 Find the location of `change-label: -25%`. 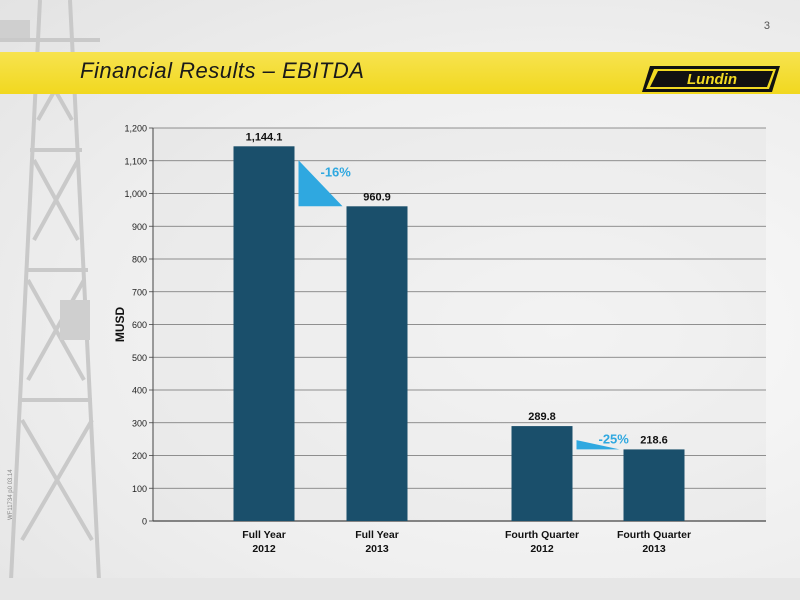

change-label: -25% is located at coordinates (614, 438).